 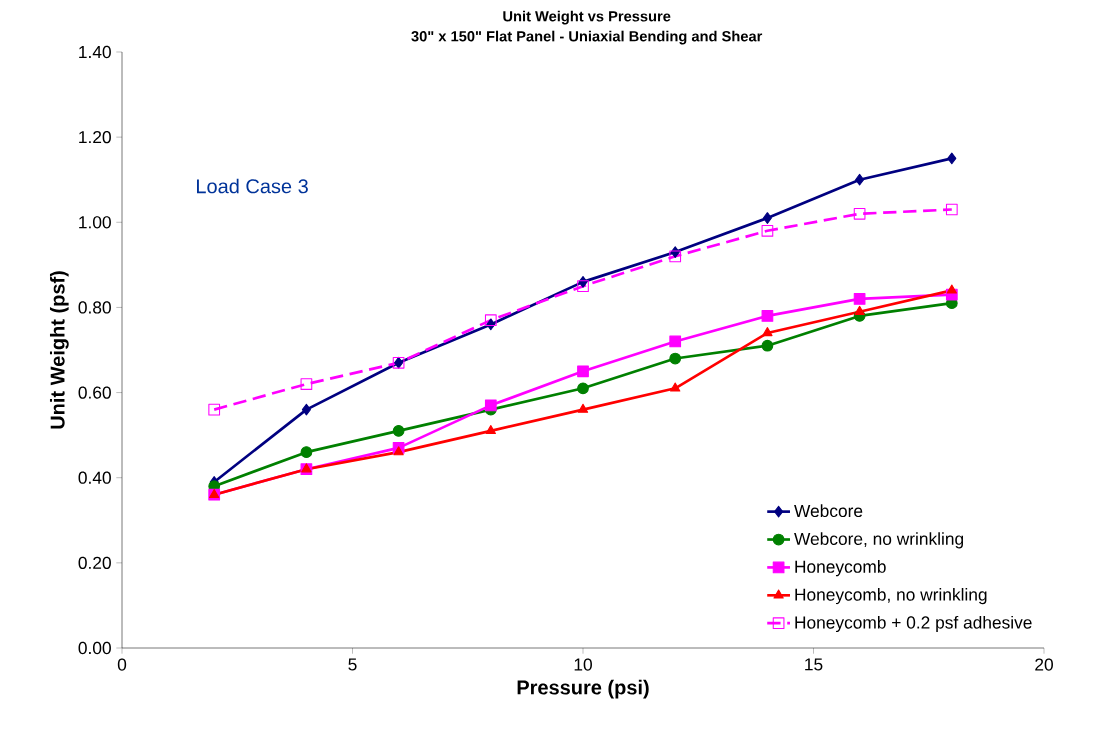 I want to click on x-tick-label: 0, so click(x=122, y=664).